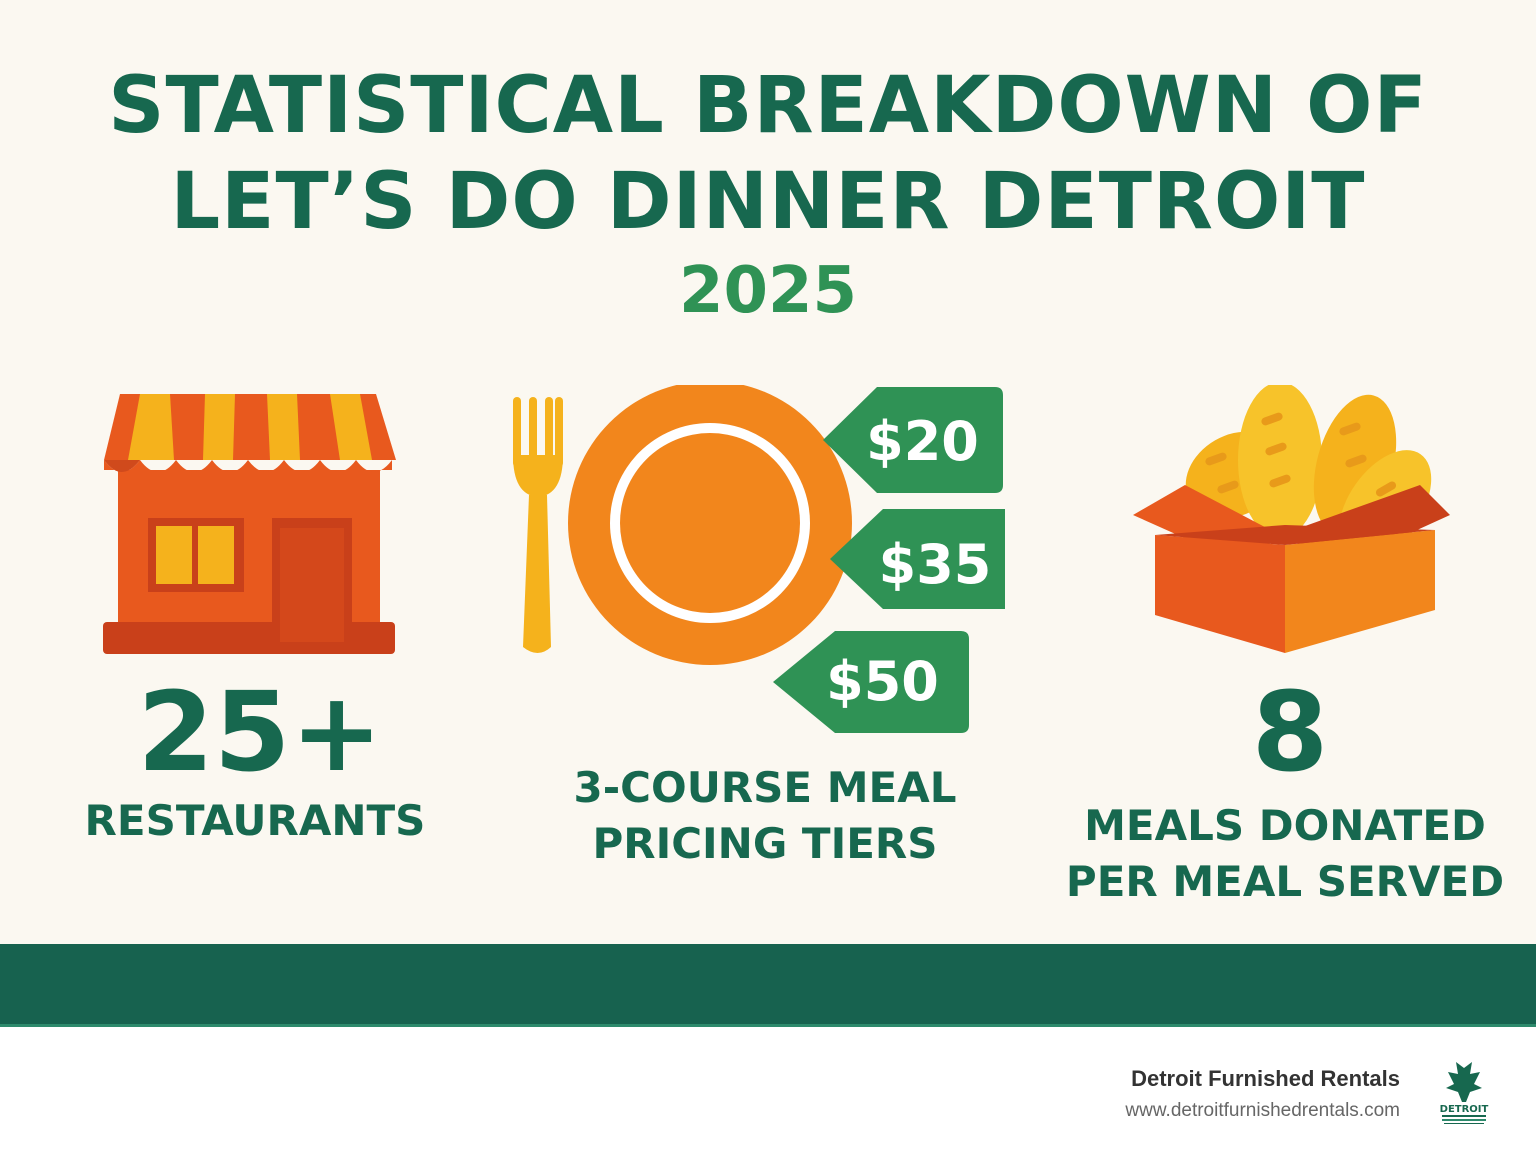 Image resolution: width=1536 pixels, height=1154 pixels. What do you see at coordinates (765, 787) in the screenshot?
I see `pricing-label-line-1: 3-COURSE MEAL` at bounding box center [765, 787].